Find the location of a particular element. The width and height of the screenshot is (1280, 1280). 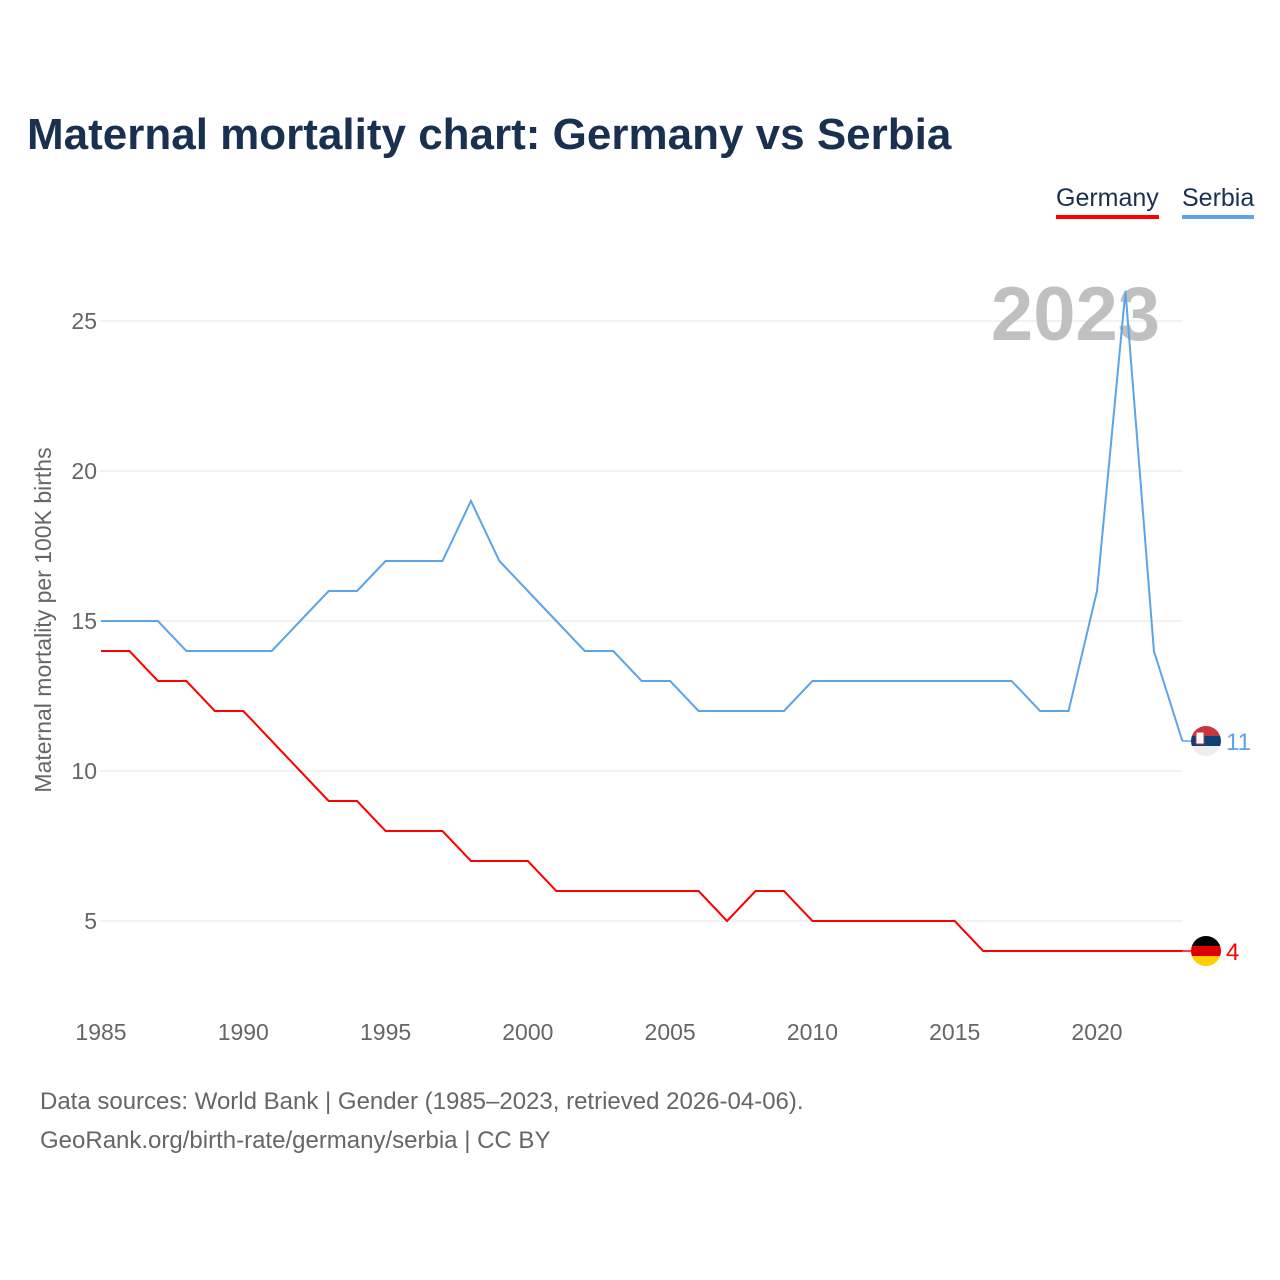

y-tick-label: 20 is located at coordinates (84, 471).